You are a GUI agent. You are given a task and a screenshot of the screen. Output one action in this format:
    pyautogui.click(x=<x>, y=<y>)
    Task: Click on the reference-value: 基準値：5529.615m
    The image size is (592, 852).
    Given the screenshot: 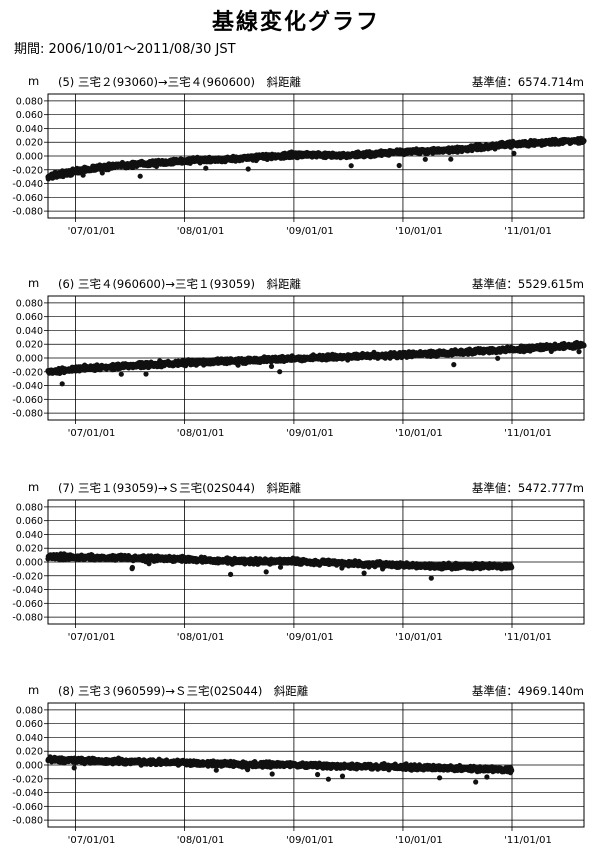 What is the action you would take?
    pyautogui.click(x=527, y=284)
    